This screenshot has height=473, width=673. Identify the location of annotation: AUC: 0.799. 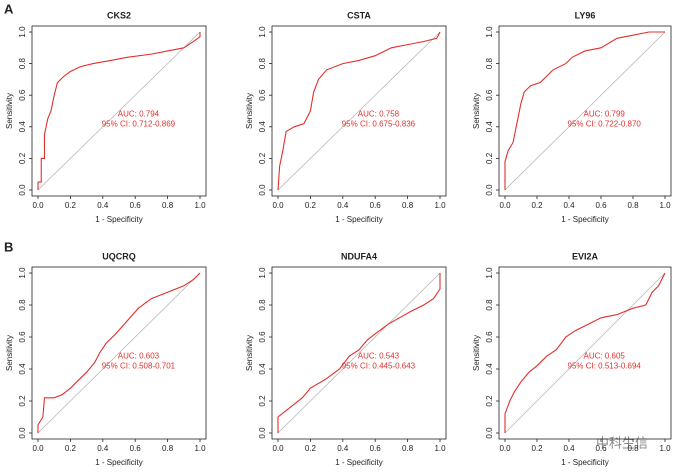
(605, 113).